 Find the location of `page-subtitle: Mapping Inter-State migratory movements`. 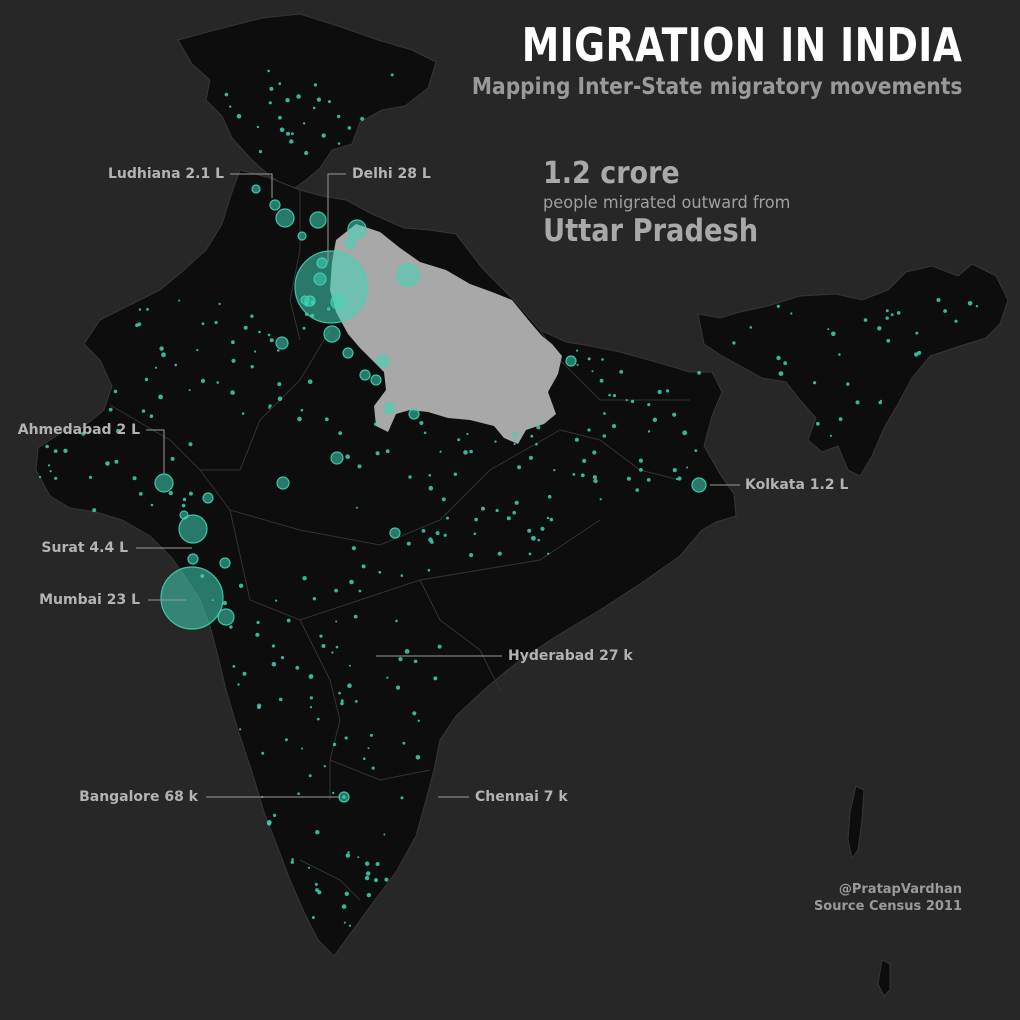

page-subtitle: Mapping Inter-State migratory movements is located at coordinates (716, 87).